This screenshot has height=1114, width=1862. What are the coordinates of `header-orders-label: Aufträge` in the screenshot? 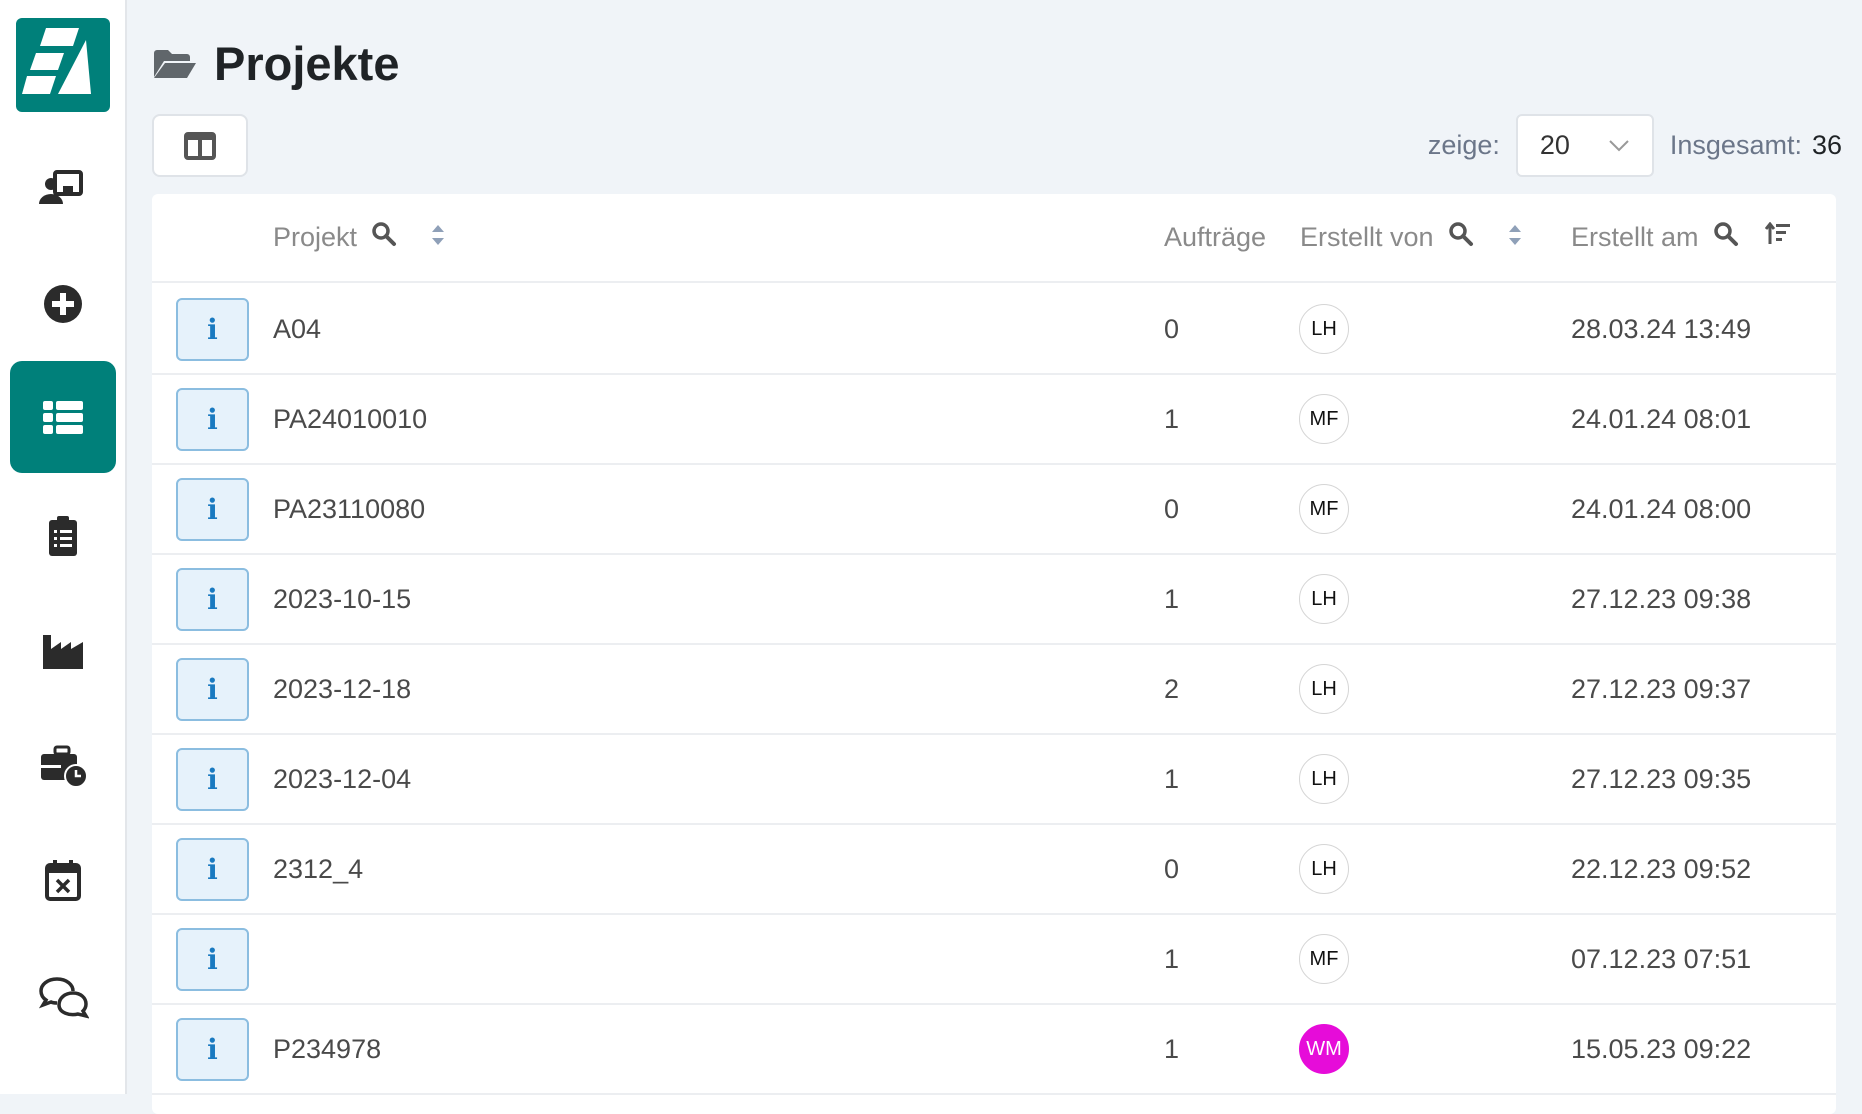 It's located at (1215, 237).